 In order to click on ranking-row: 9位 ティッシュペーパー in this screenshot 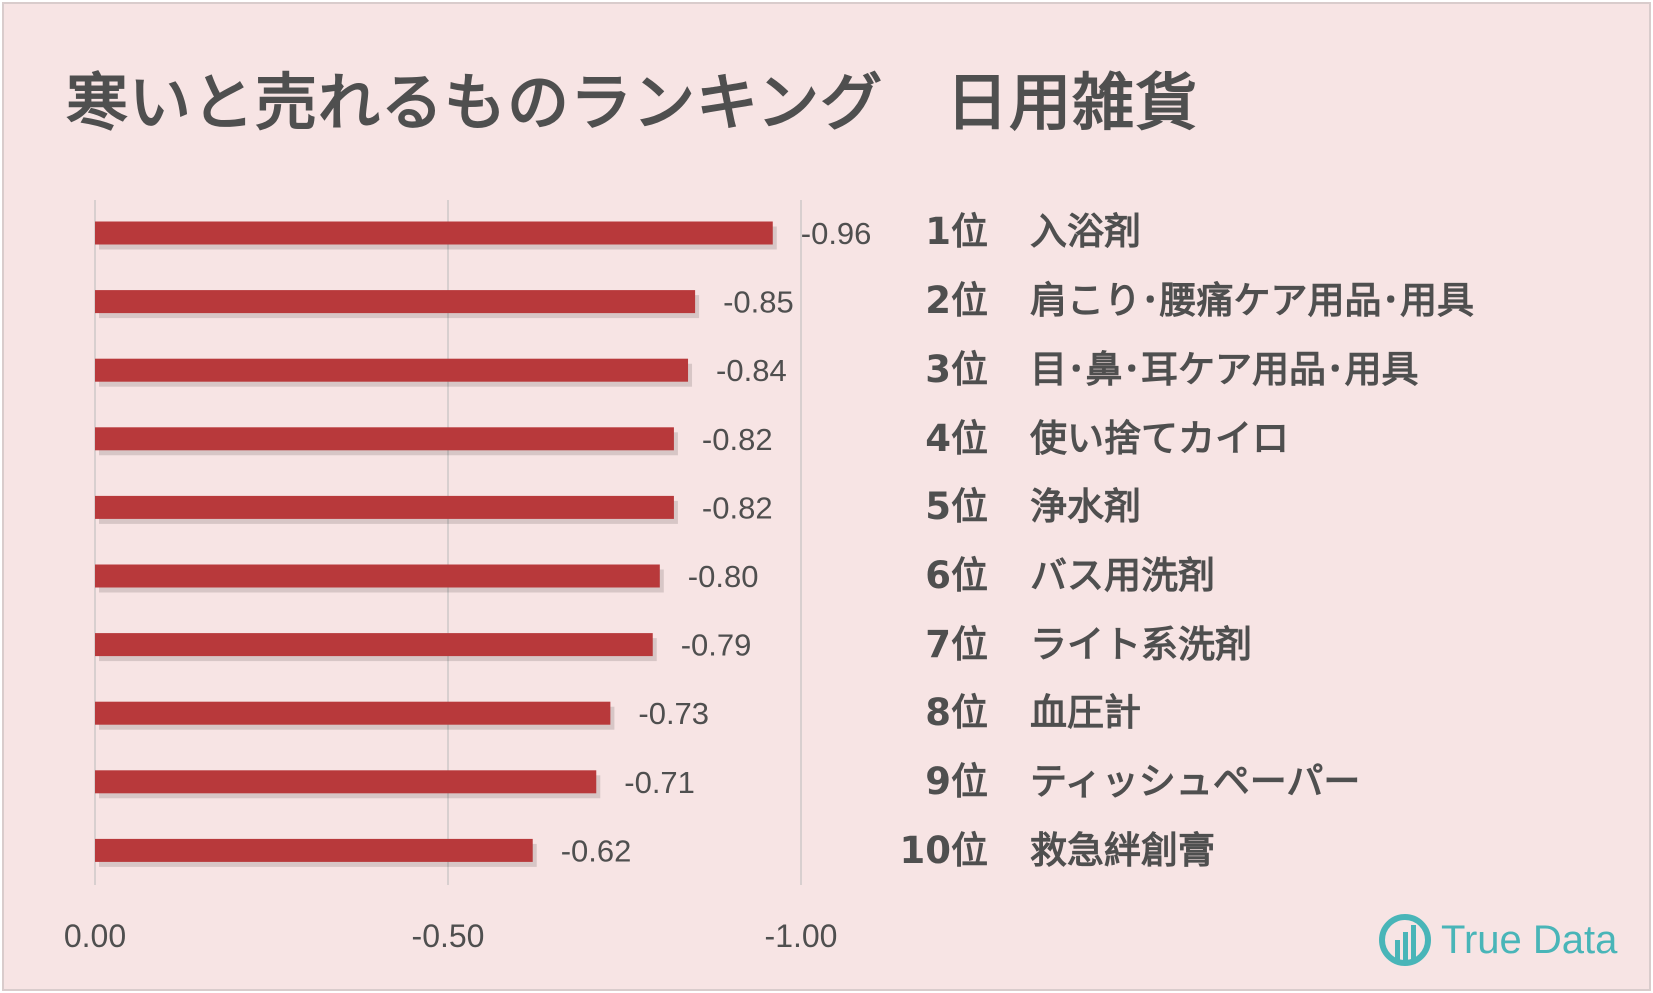, I will do `click(1120, 782)`.